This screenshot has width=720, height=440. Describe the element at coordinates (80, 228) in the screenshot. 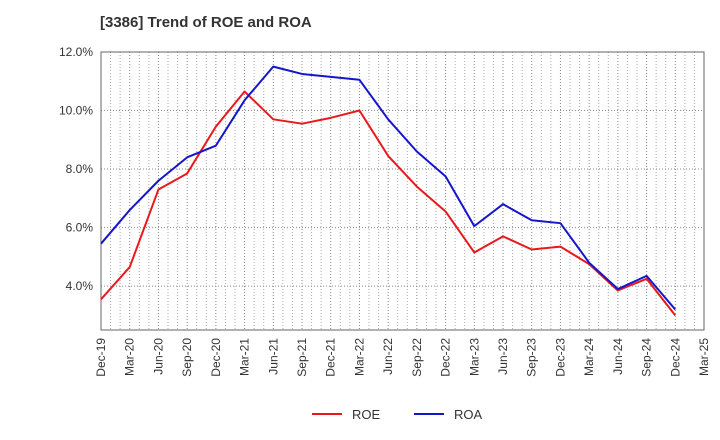

I see `y-tick-label: 6.0%` at that location.